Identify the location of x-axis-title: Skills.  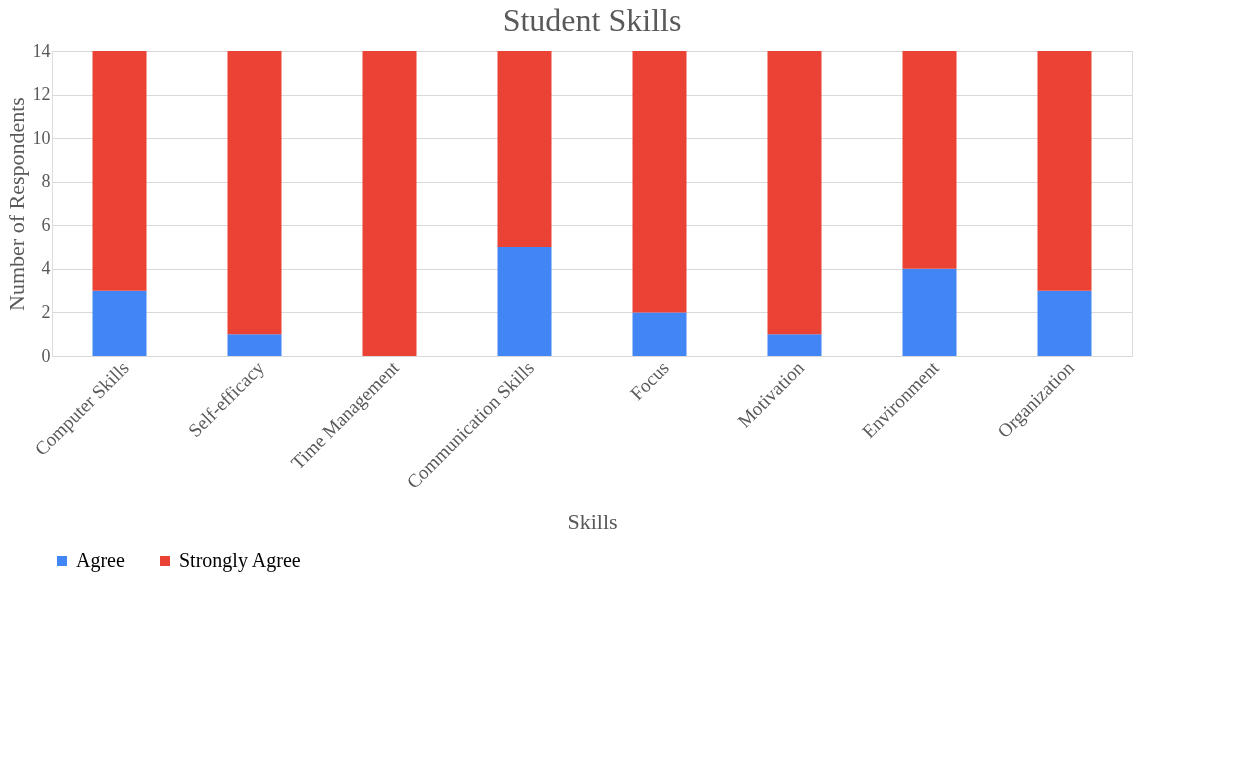
(592, 522).